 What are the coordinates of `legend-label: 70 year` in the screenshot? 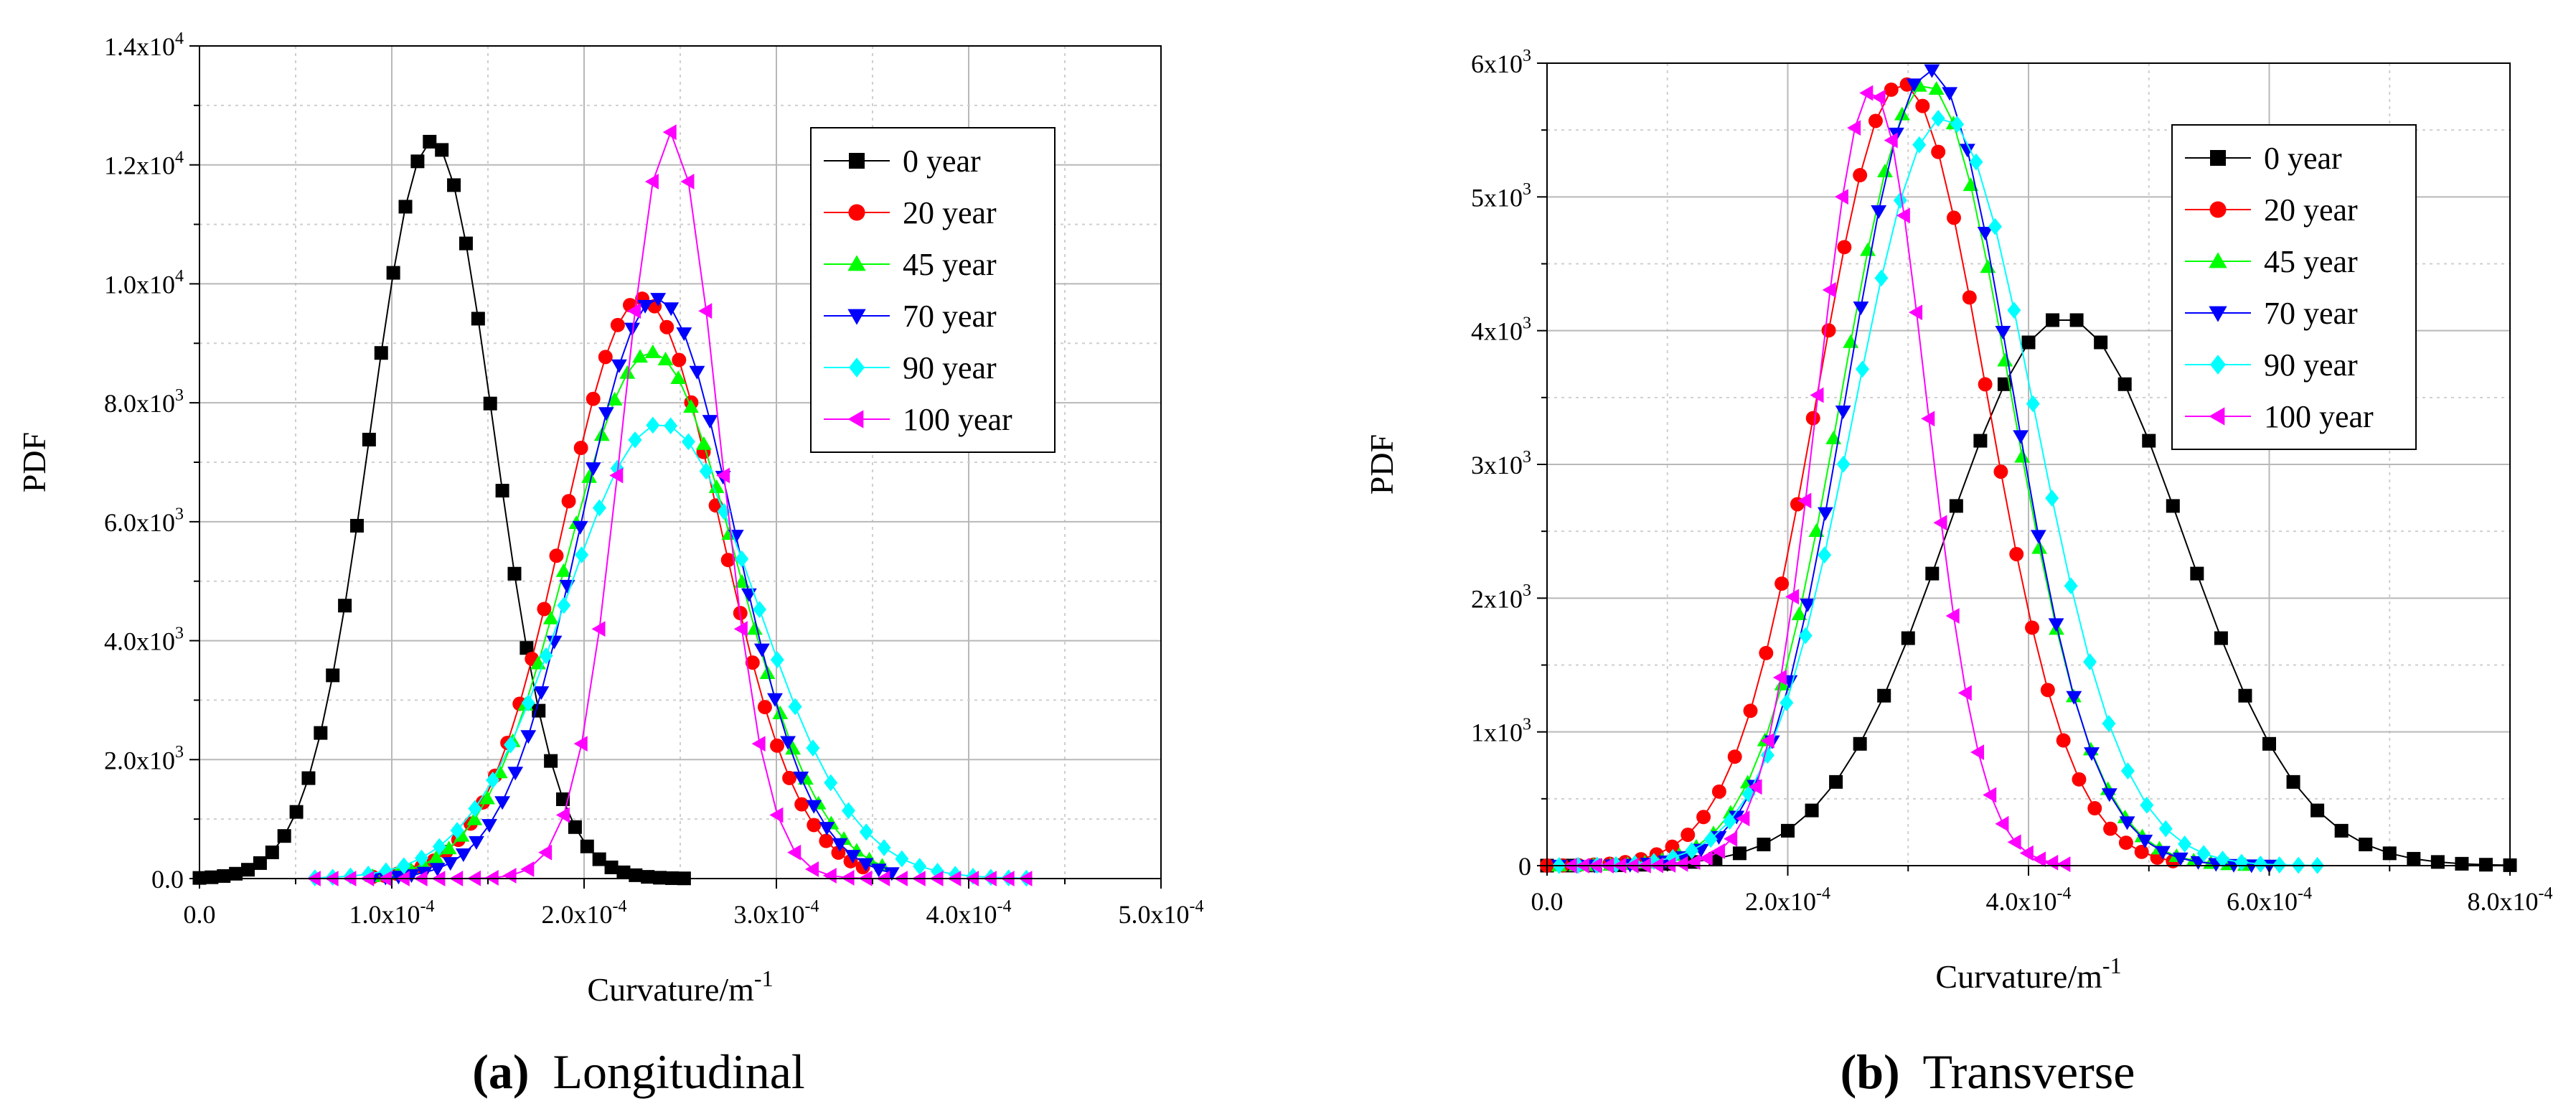 It's located at (2311, 313).